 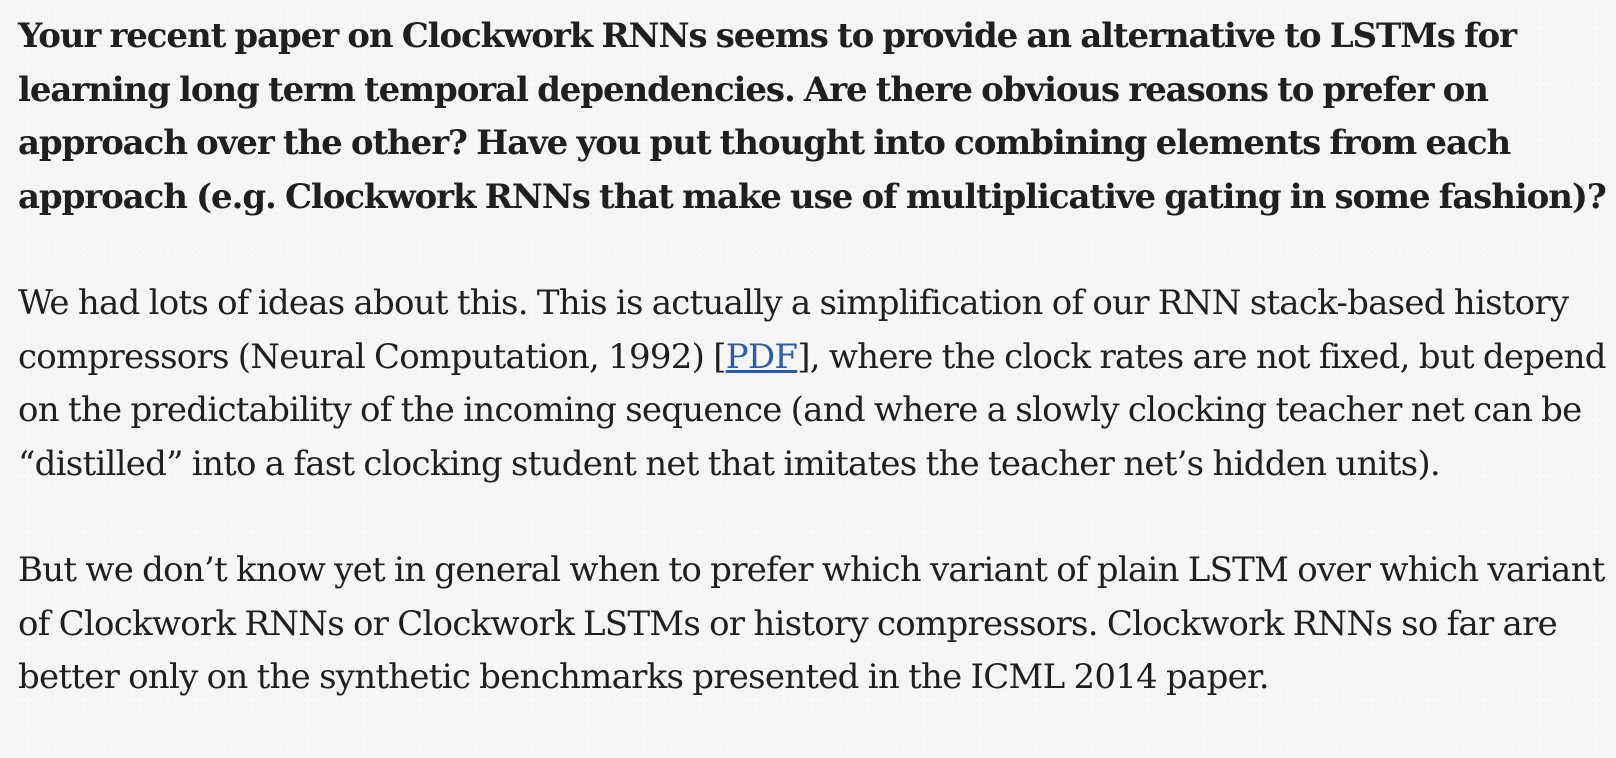 I want to click on answer1-line-2-start: compressors (Neural Computation, 1992) [, so click(x=372, y=356).